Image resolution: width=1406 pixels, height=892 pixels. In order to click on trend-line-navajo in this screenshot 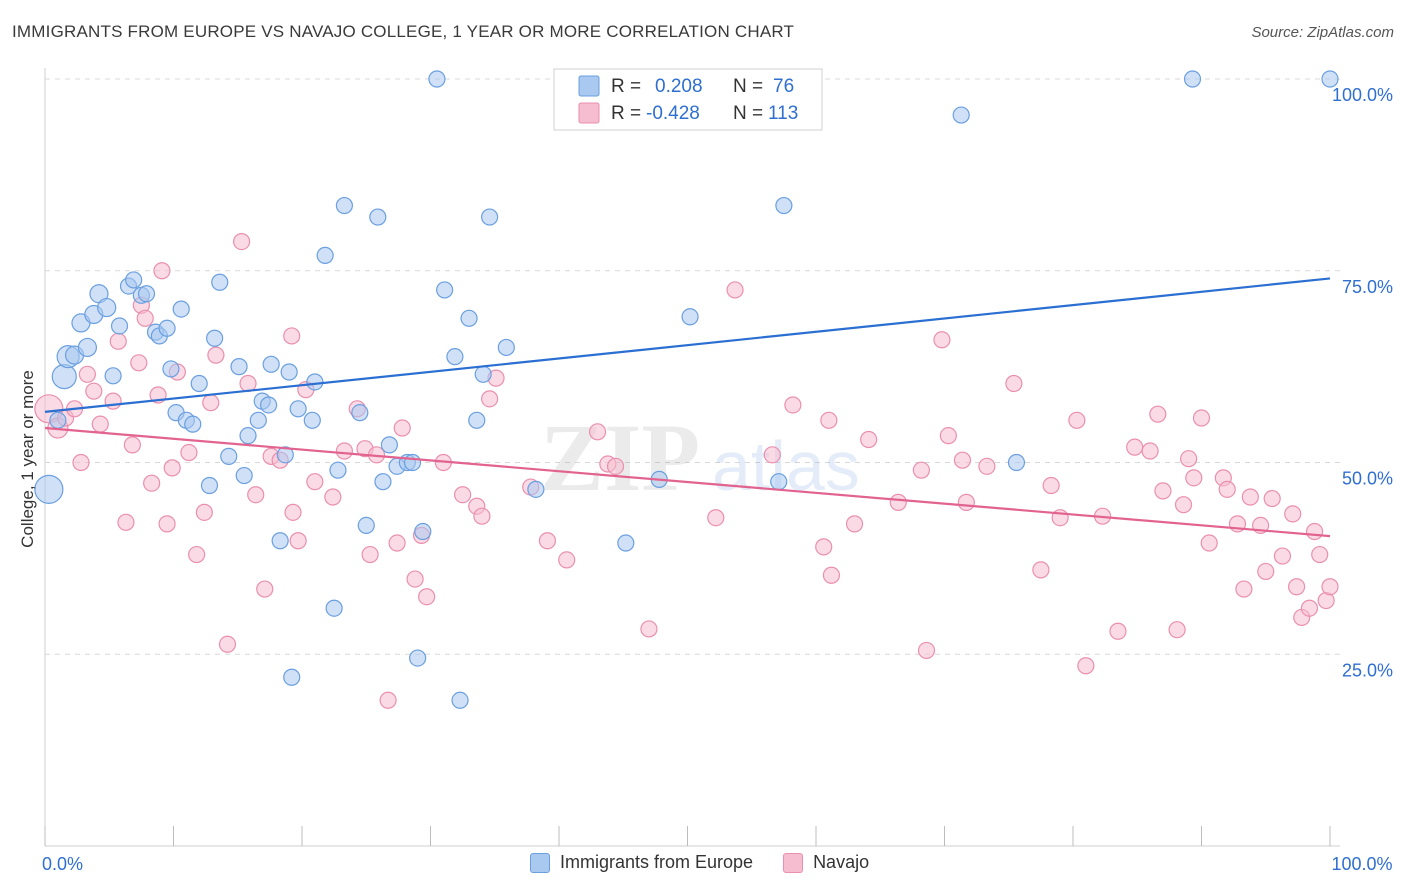, I will do `click(687, 482)`.